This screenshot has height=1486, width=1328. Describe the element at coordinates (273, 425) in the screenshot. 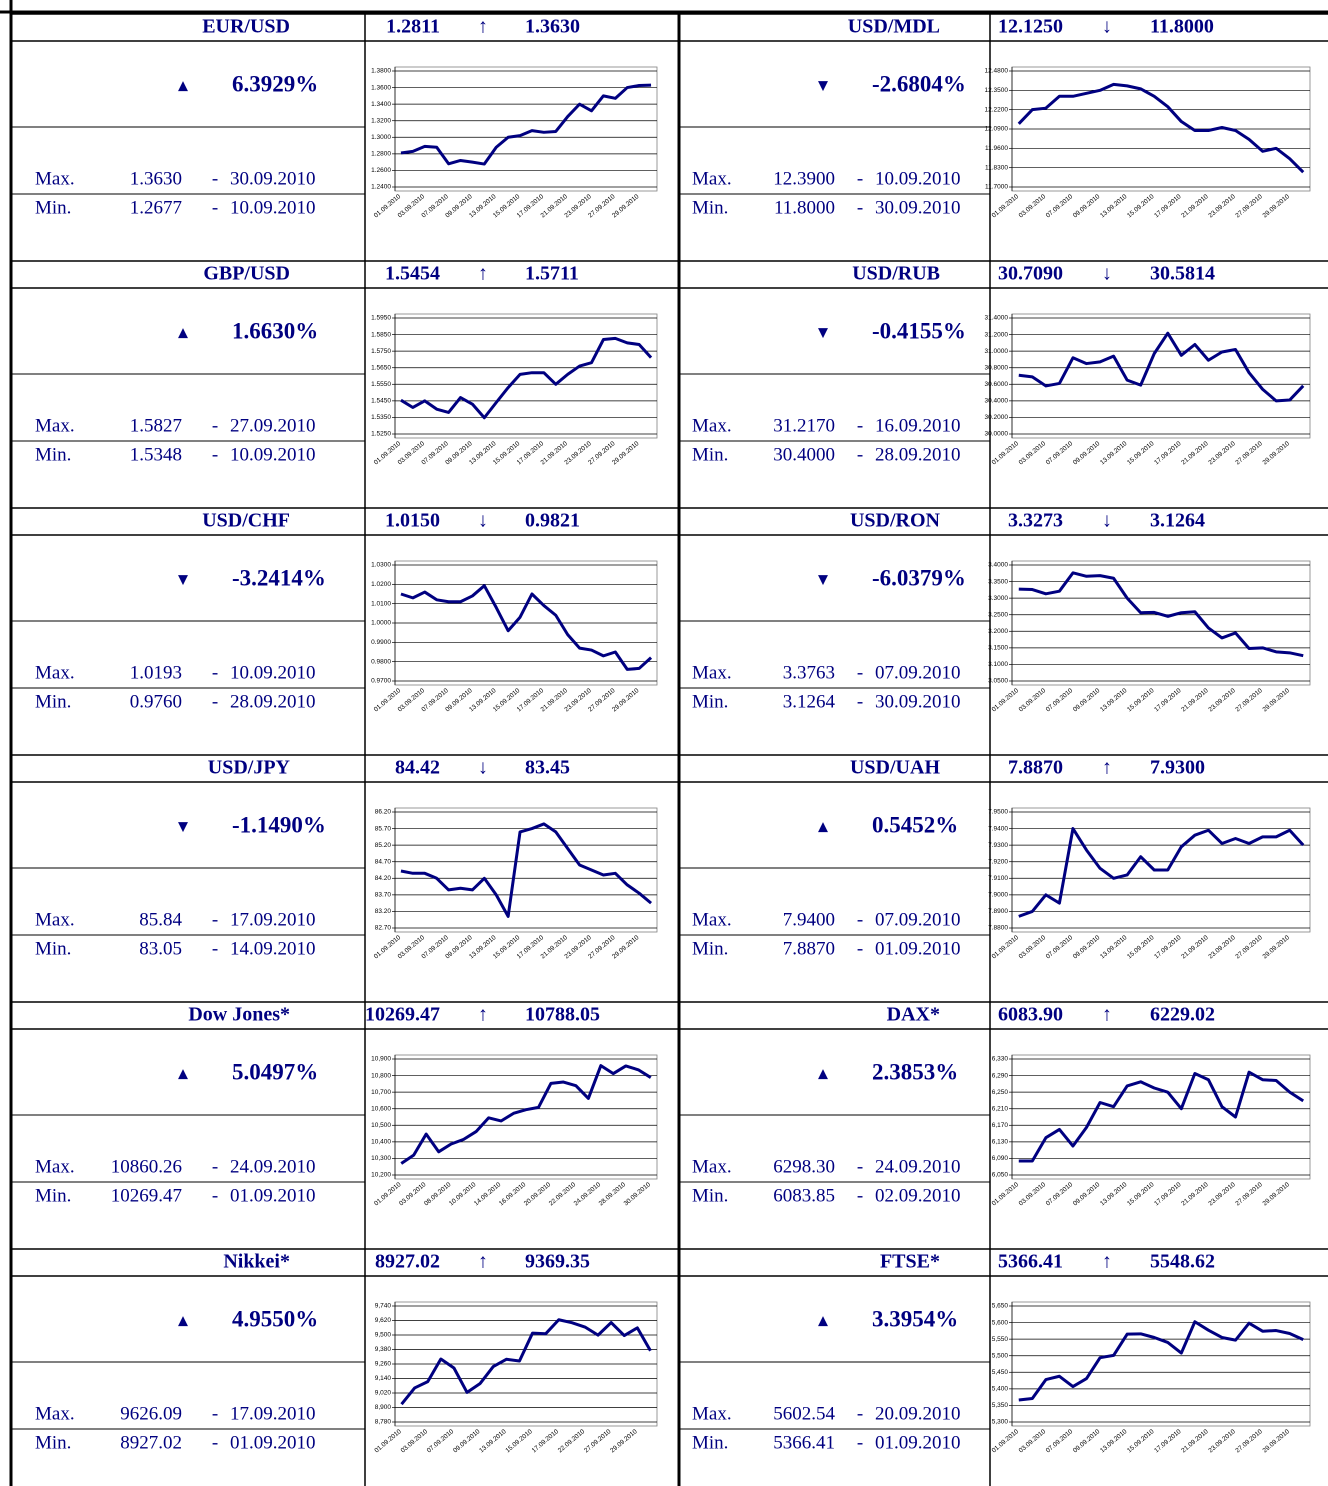

I see `max-date: 27.09.2010` at that location.